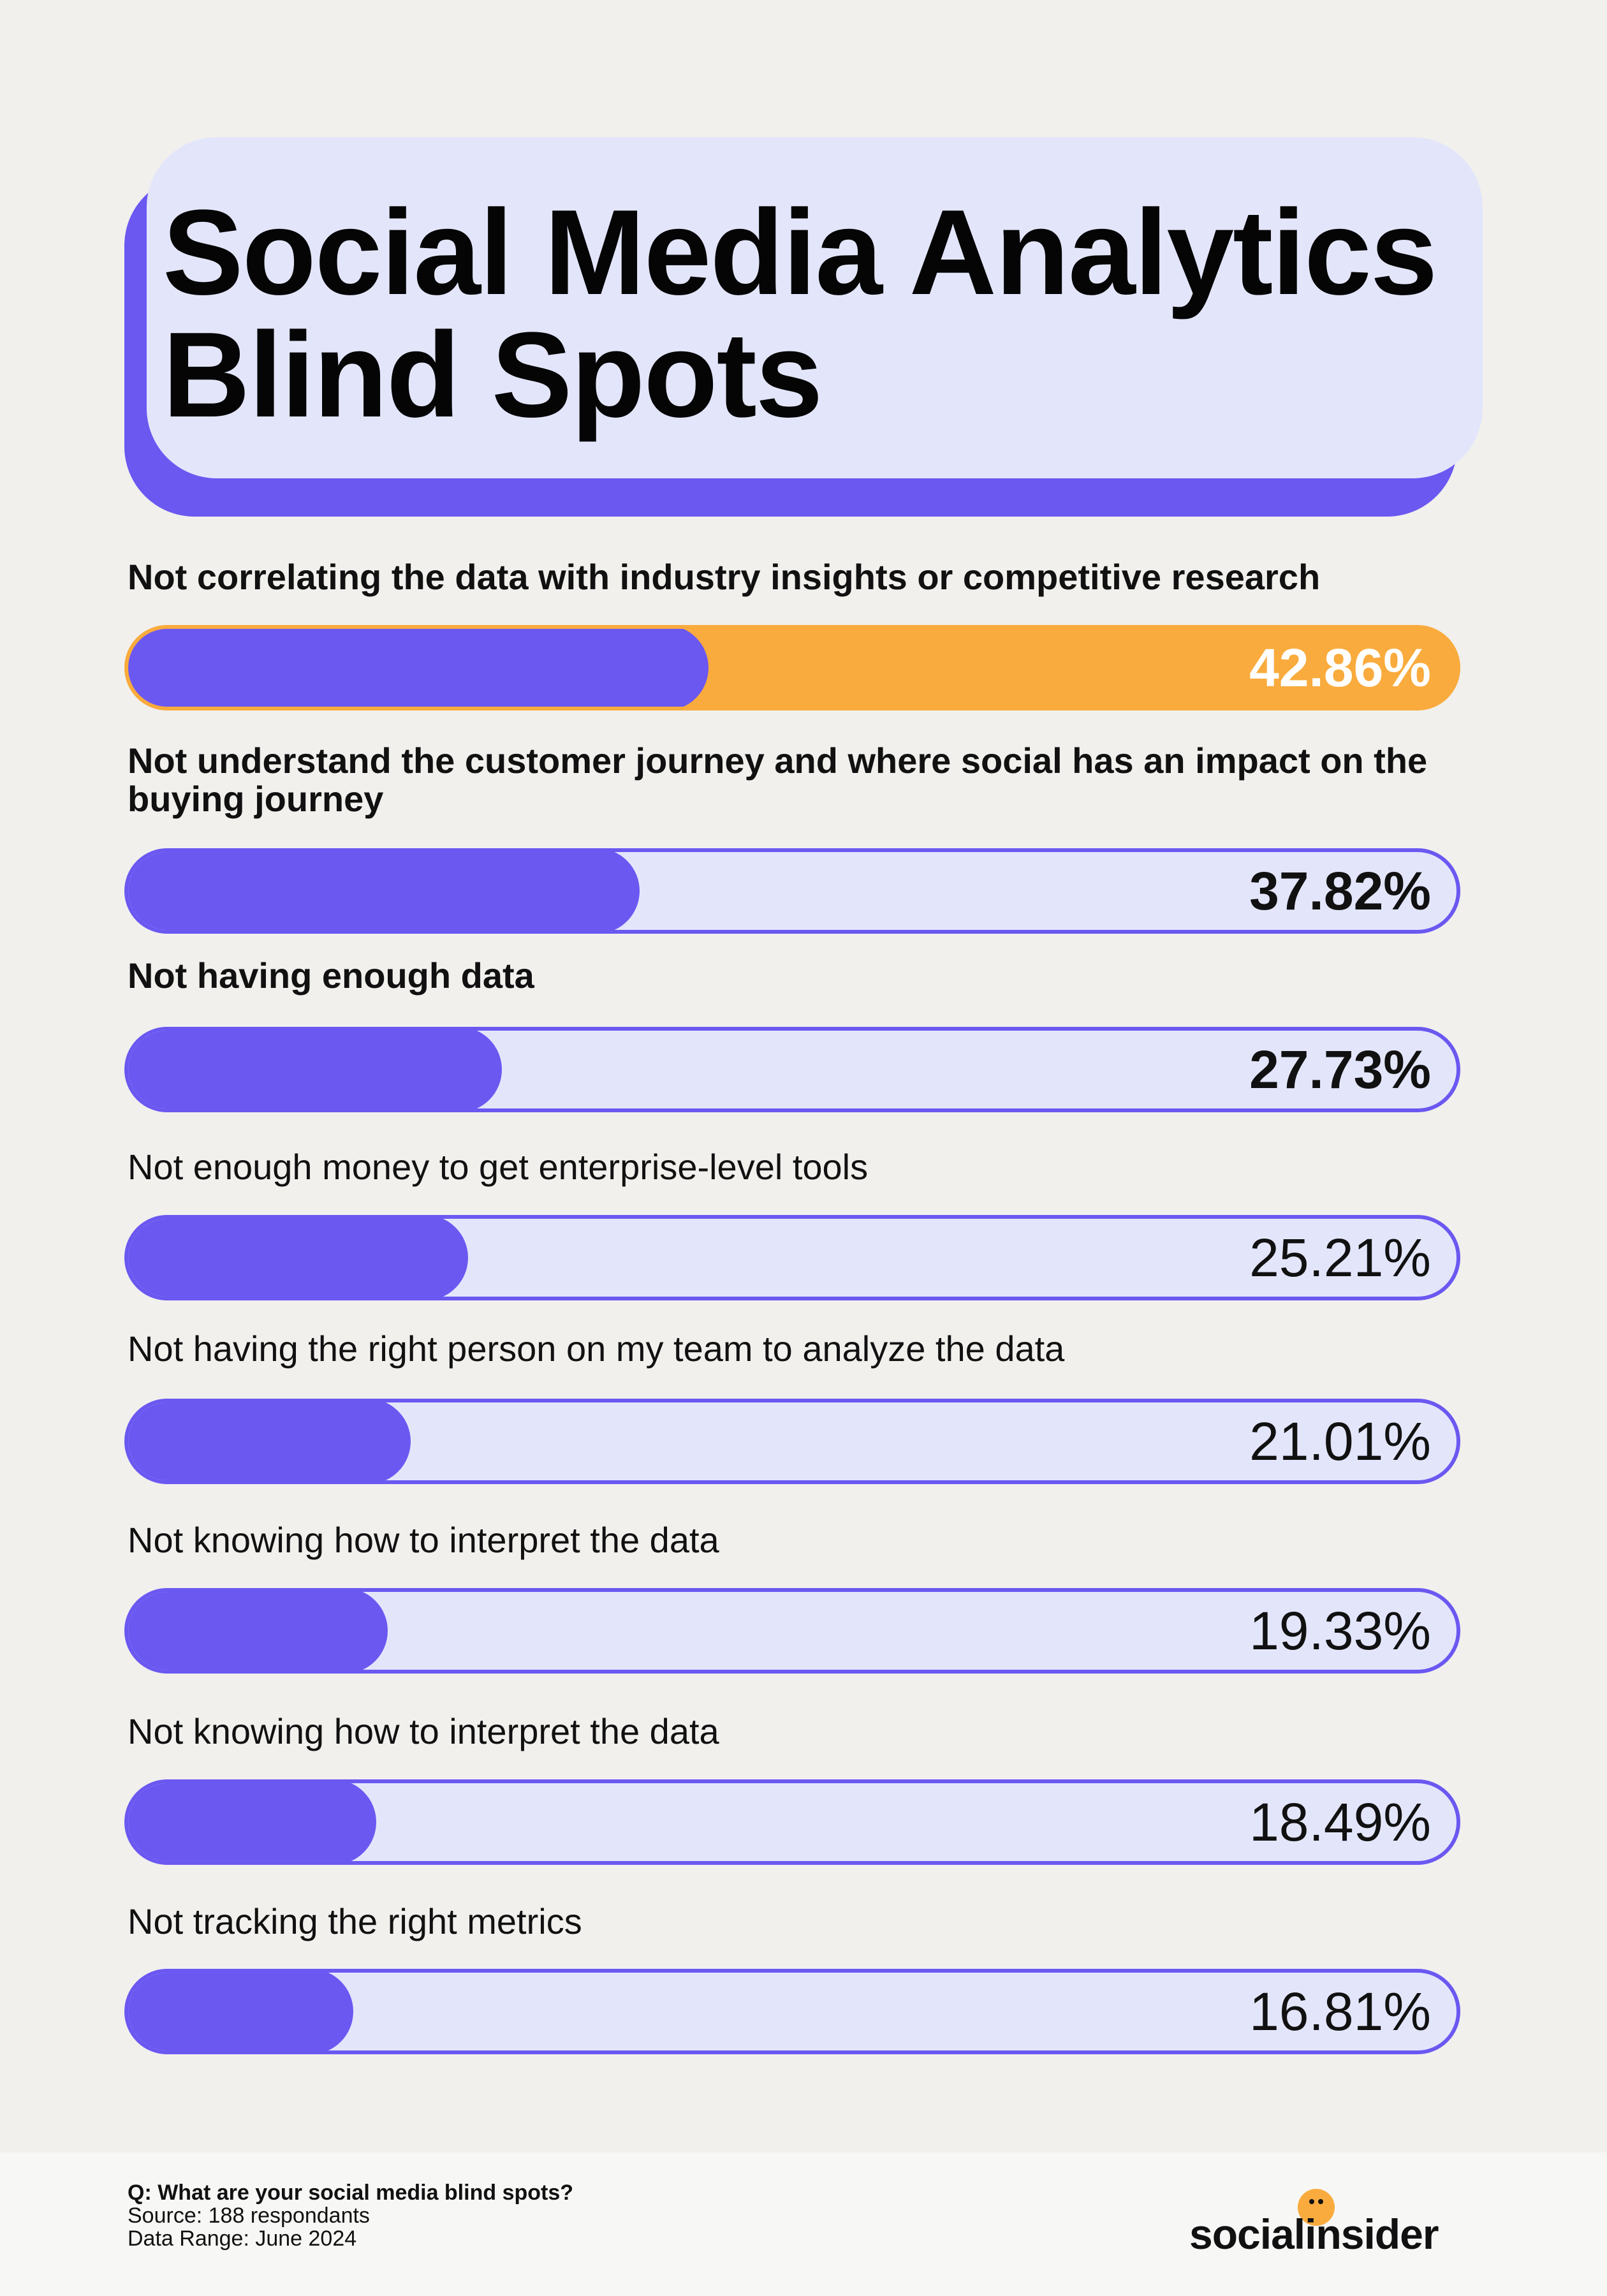 The width and height of the screenshot is (1607, 2296). Describe the element at coordinates (1340, 1822) in the screenshot. I see `bar-value-label: 18.49%` at that location.